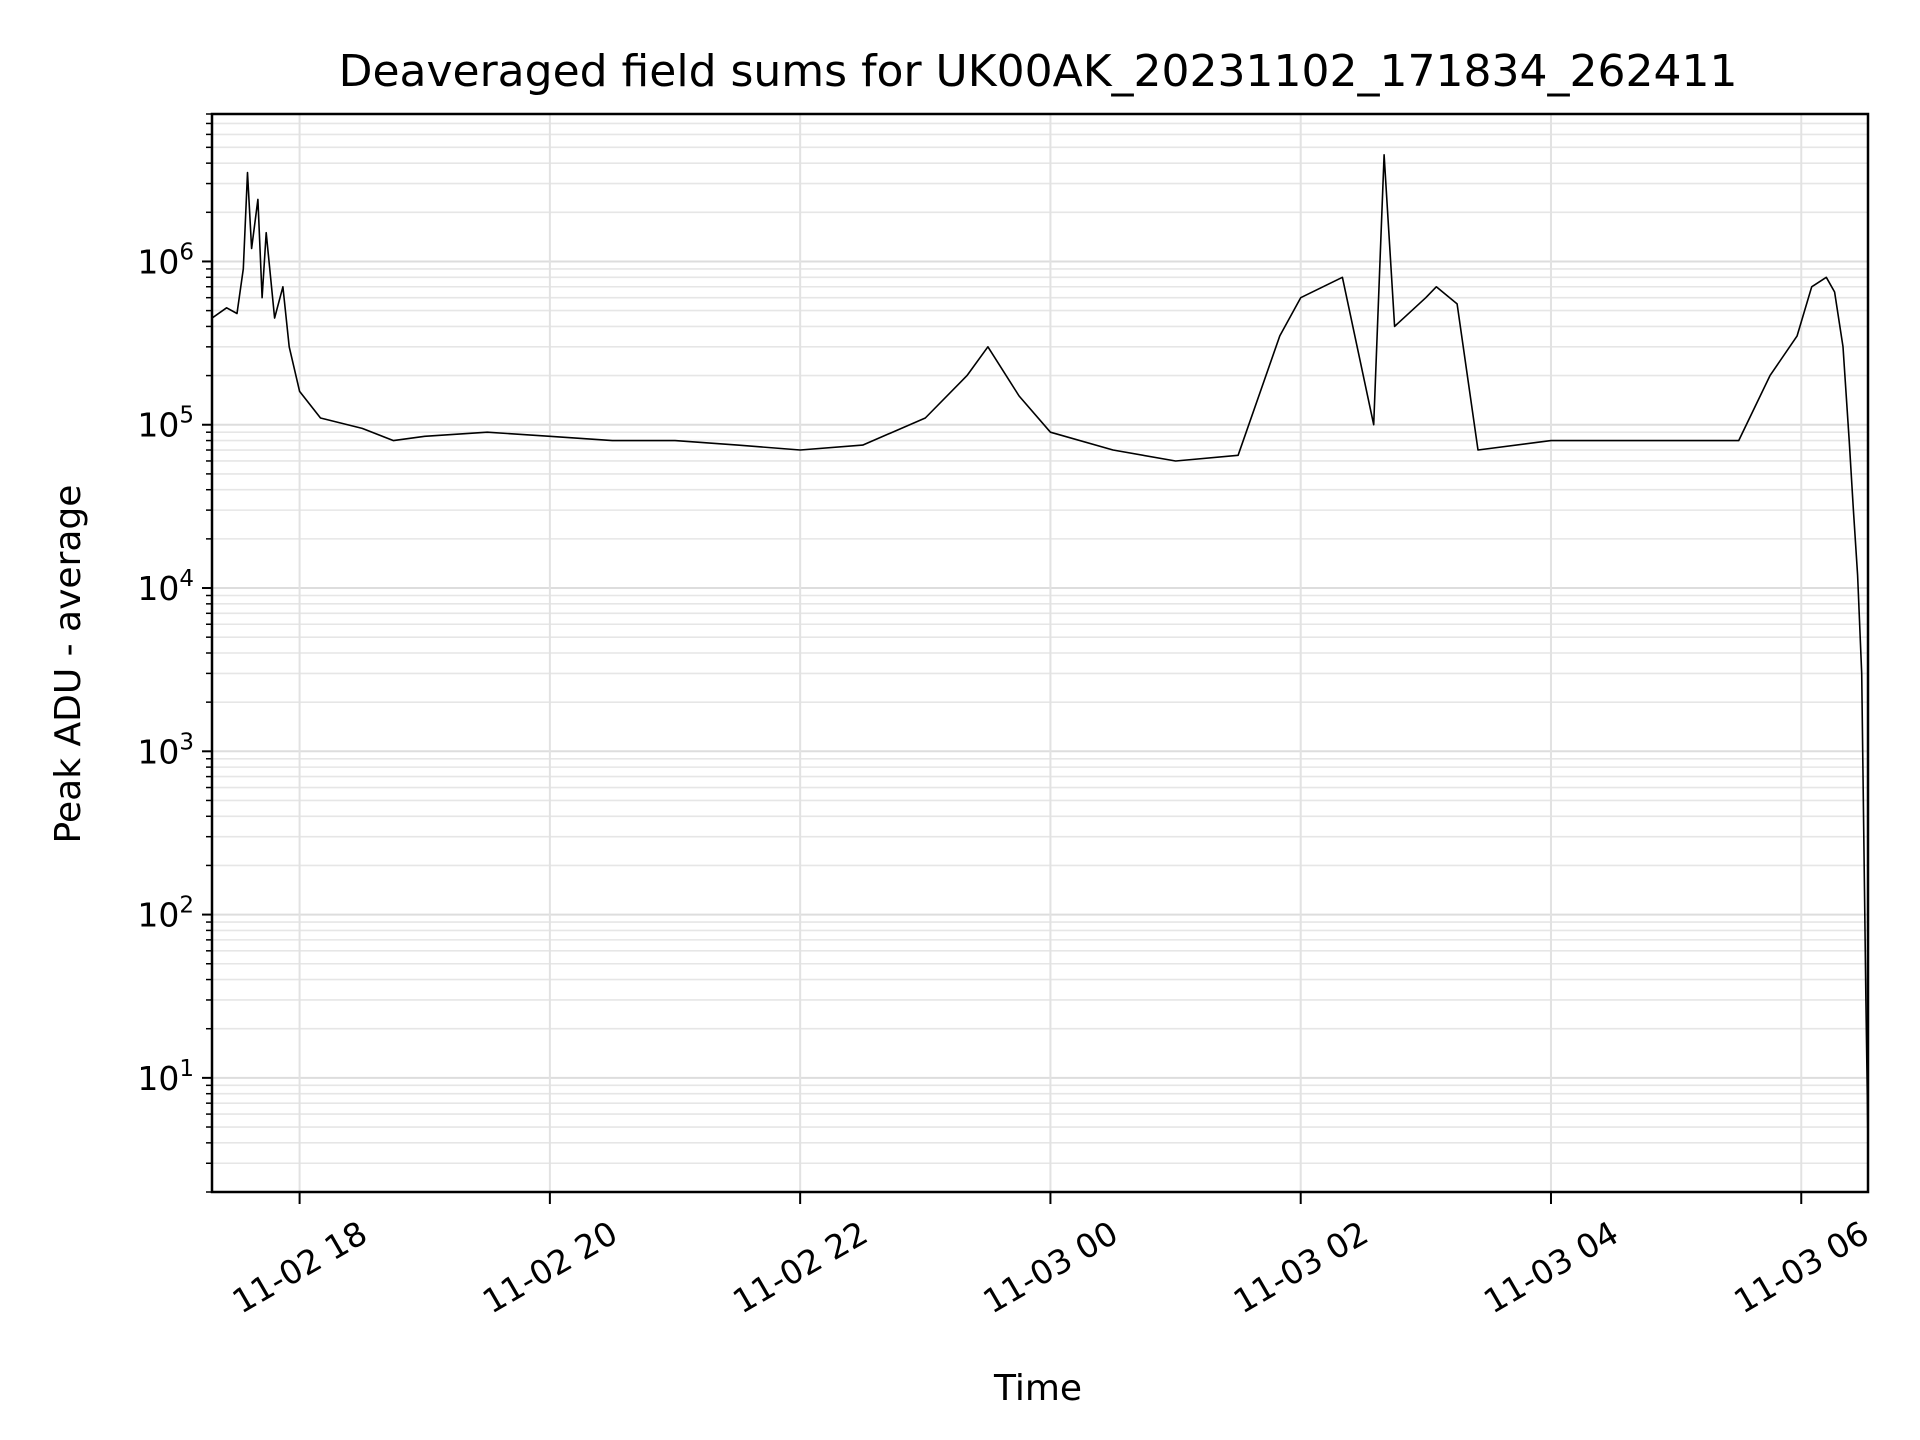 This screenshot has height=1440, width=1920. Describe the element at coordinates (186, 906) in the screenshot. I see `y-tick-exponent: 2` at that location.